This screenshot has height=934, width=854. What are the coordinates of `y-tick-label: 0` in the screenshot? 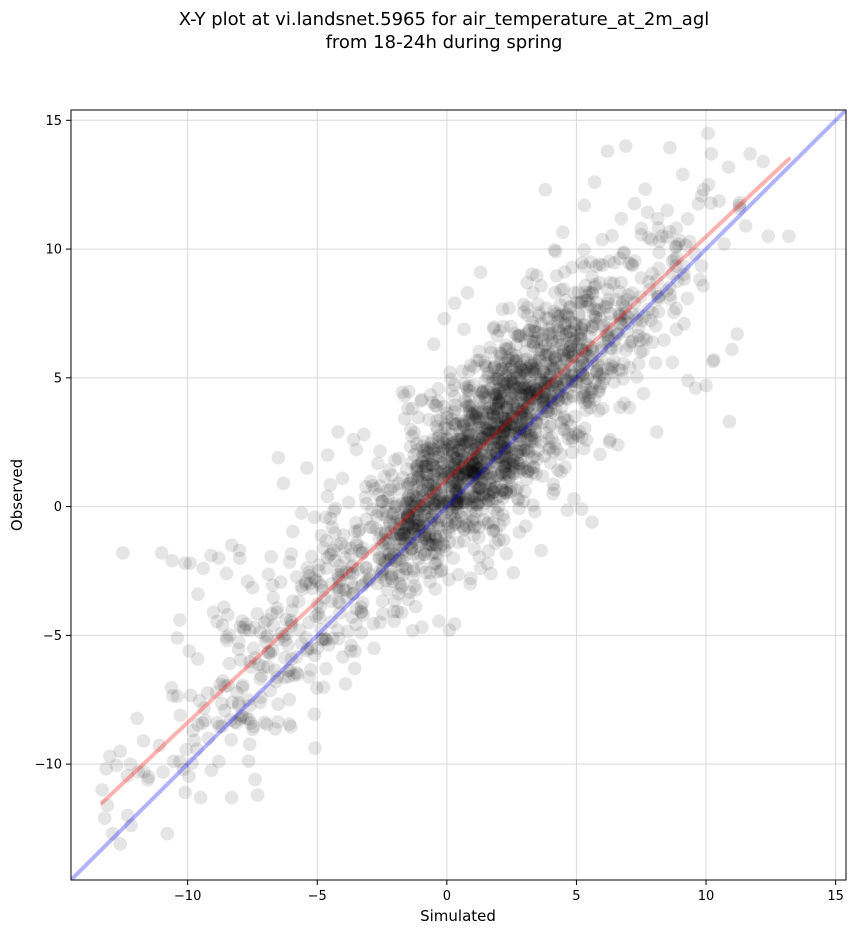 It's located at (58, 507).